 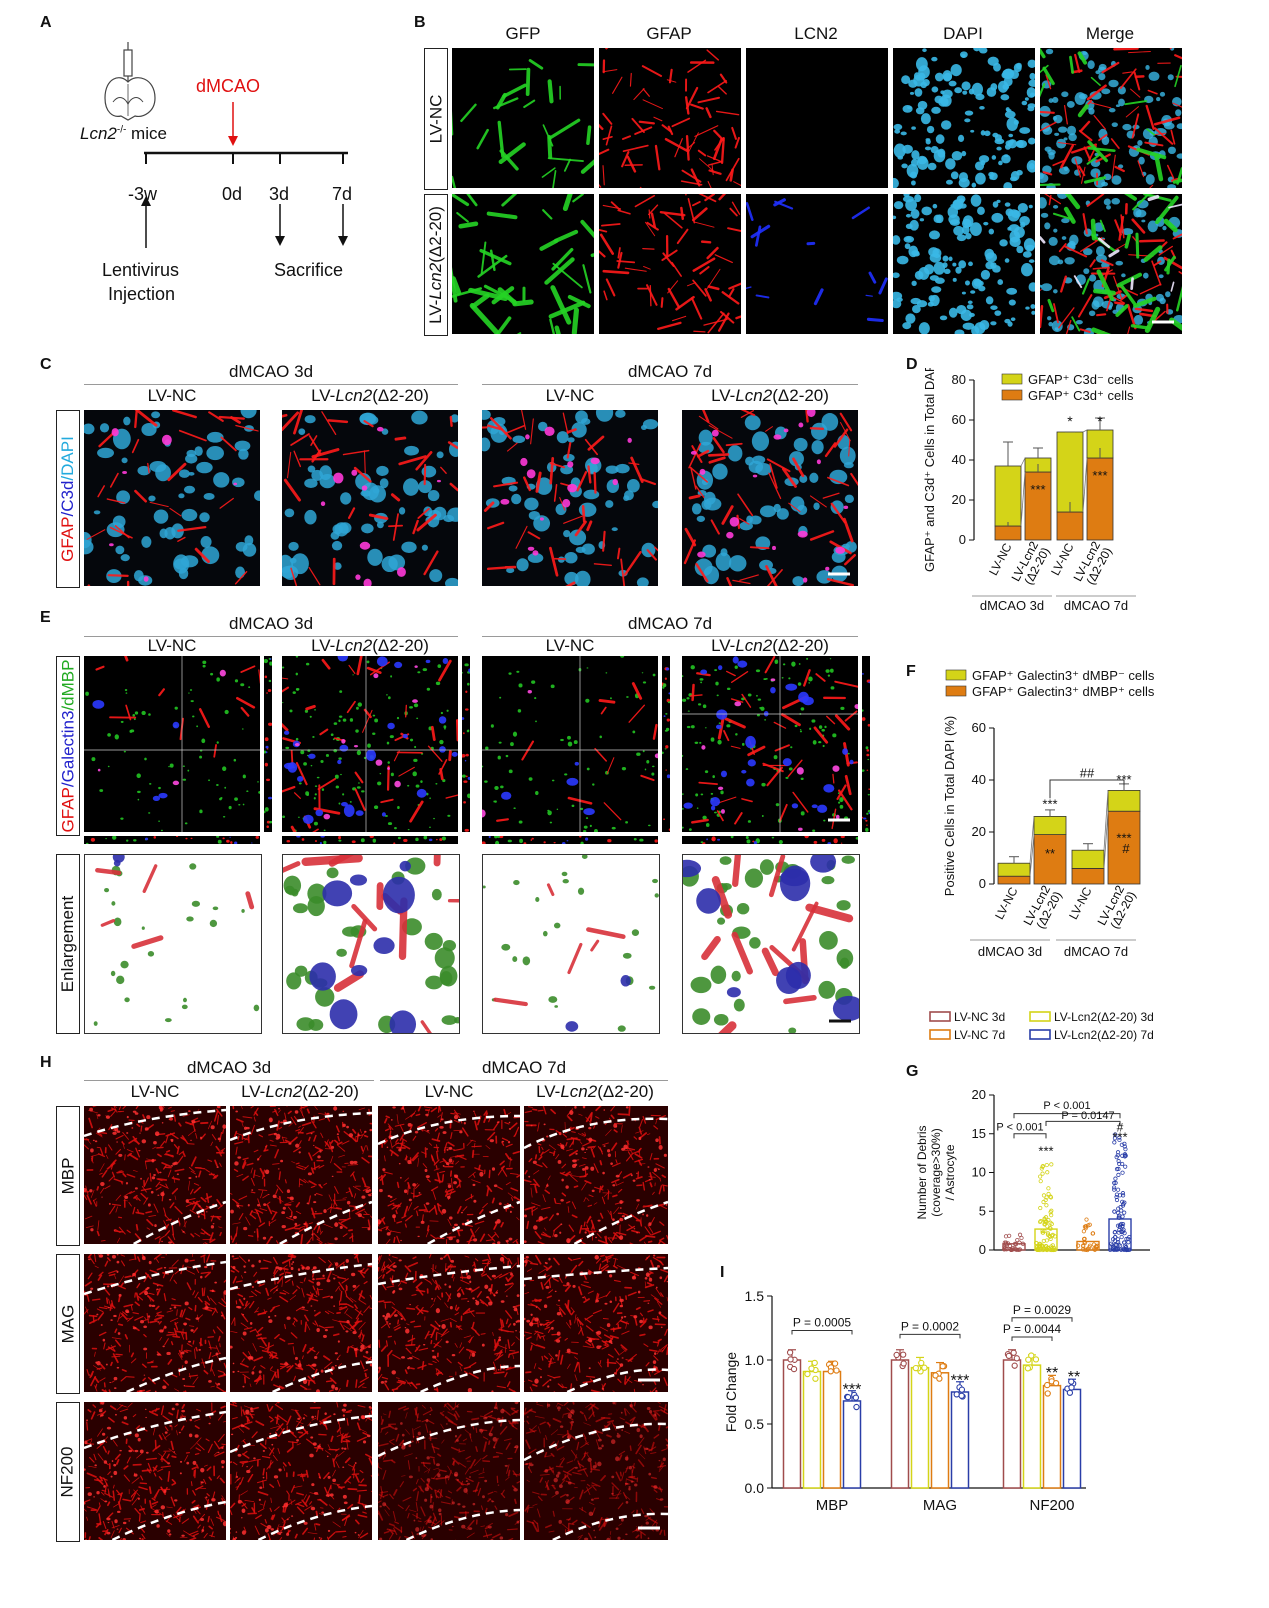 What do you see at coordinates (1074, 1377) in the screenshot?
I see `annotation: **` at bounding box center [1074, 1377].